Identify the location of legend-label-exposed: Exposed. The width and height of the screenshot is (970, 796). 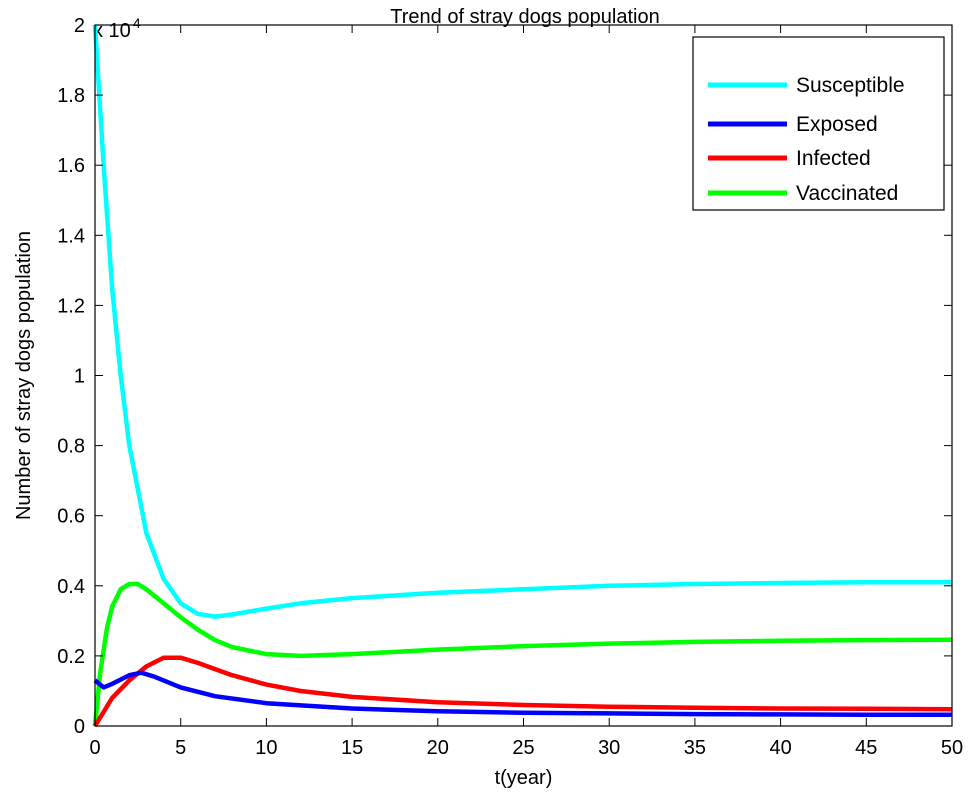
(837, 124).